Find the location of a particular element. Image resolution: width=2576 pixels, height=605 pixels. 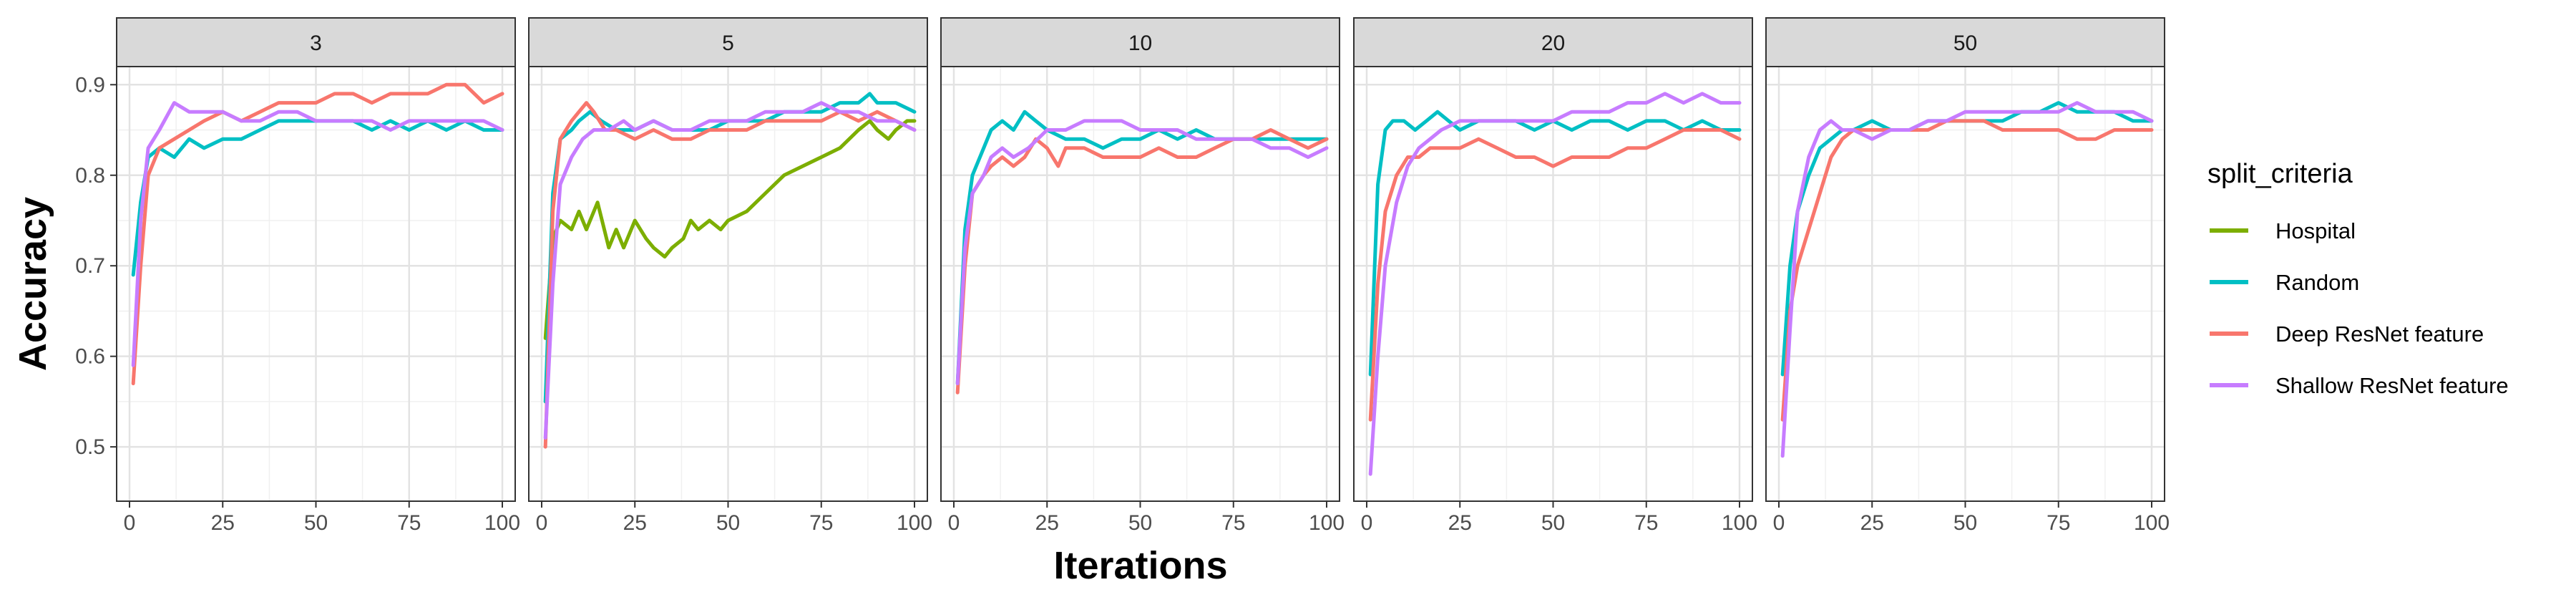

y-tick-label: 0.6 is located at coordinates (90, 357).